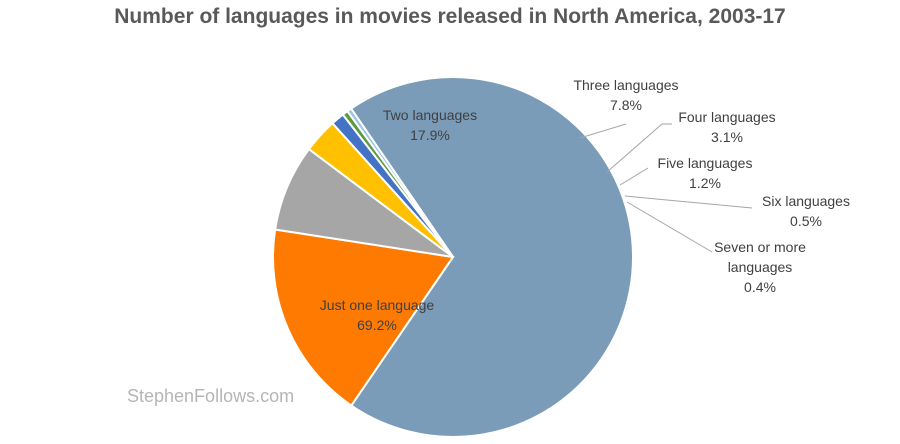 This screenshot has height=444, width=900. I want to click on slice-label-6: Seven or more languages 0.4%, so click(760, 267).